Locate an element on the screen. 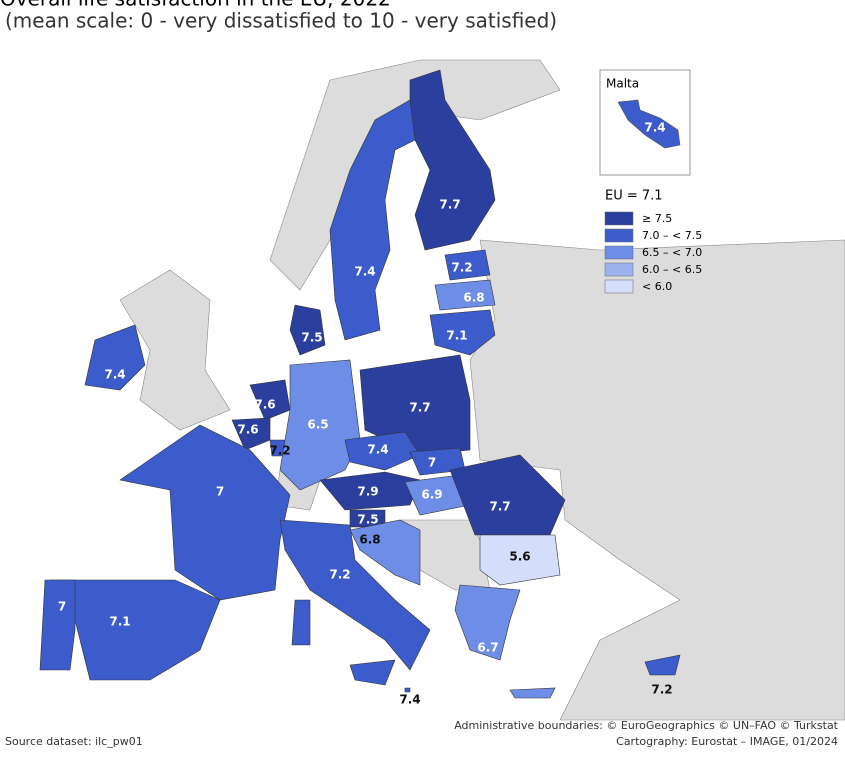 This screenshot has width=845, height=760. legend-label: ≥ 7.5 is located at coordinates (657, 218).